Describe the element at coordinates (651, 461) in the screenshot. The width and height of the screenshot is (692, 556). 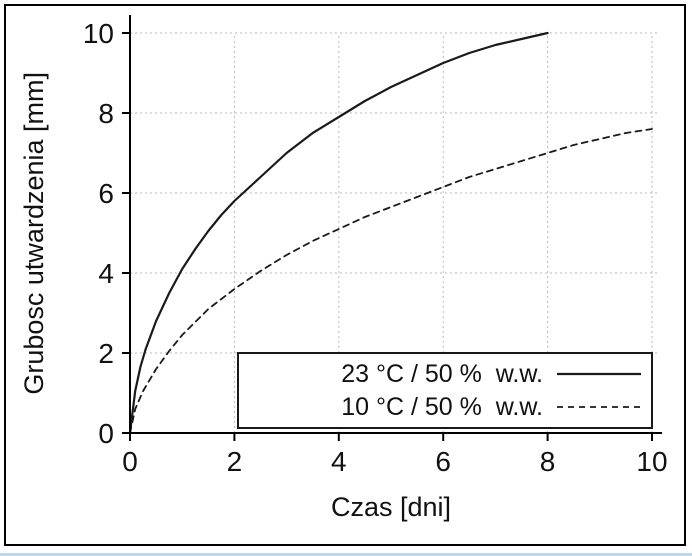
I see `x-tick-label: 10` at that location.